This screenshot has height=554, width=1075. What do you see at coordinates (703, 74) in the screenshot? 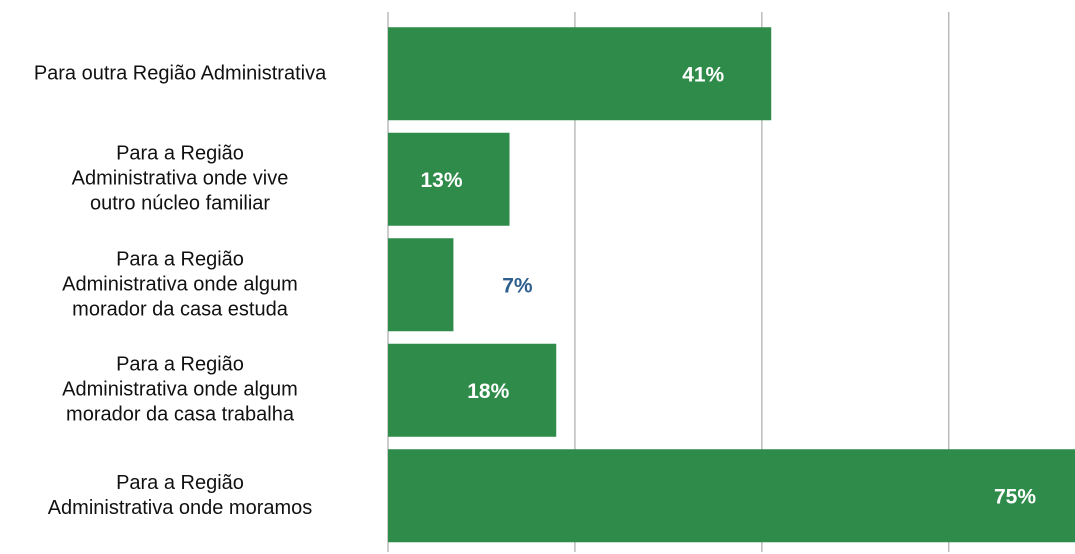
I see `value-label: 41%` at bounding box center [703, 74].